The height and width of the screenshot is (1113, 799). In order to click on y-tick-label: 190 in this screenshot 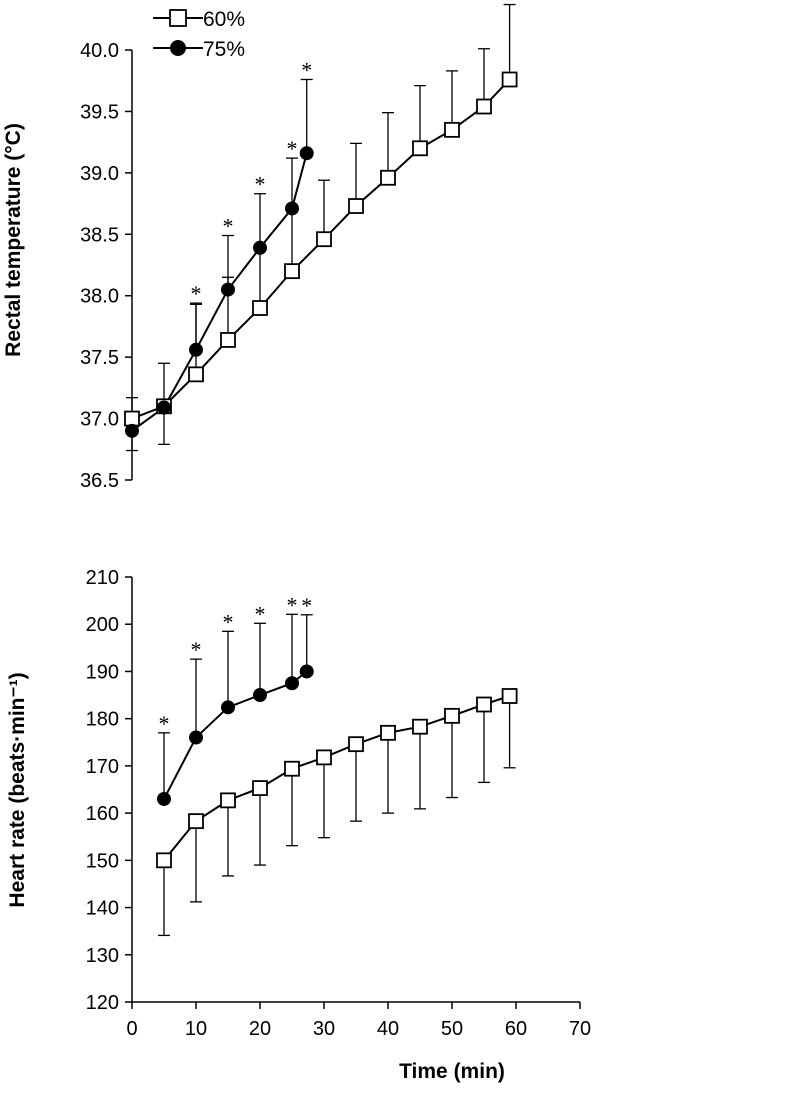, I will do `click(102, 672)`.